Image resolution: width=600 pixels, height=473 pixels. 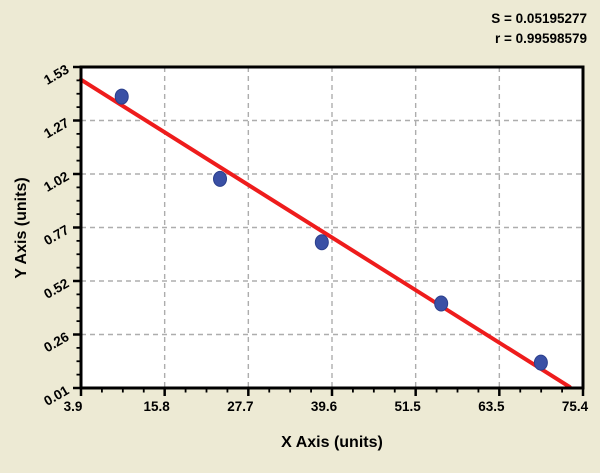 What do you see at coordinates (157, 406) in the screenshot?
I see `x-tick-label: 15.8` at bounding box center [157, 406].